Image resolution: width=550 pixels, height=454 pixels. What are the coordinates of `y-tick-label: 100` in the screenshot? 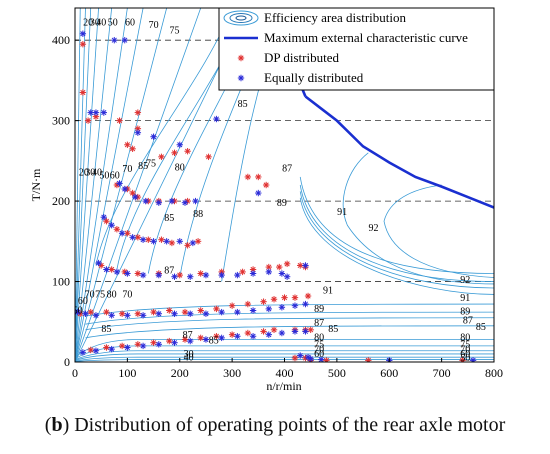 It's located at (61, 282).